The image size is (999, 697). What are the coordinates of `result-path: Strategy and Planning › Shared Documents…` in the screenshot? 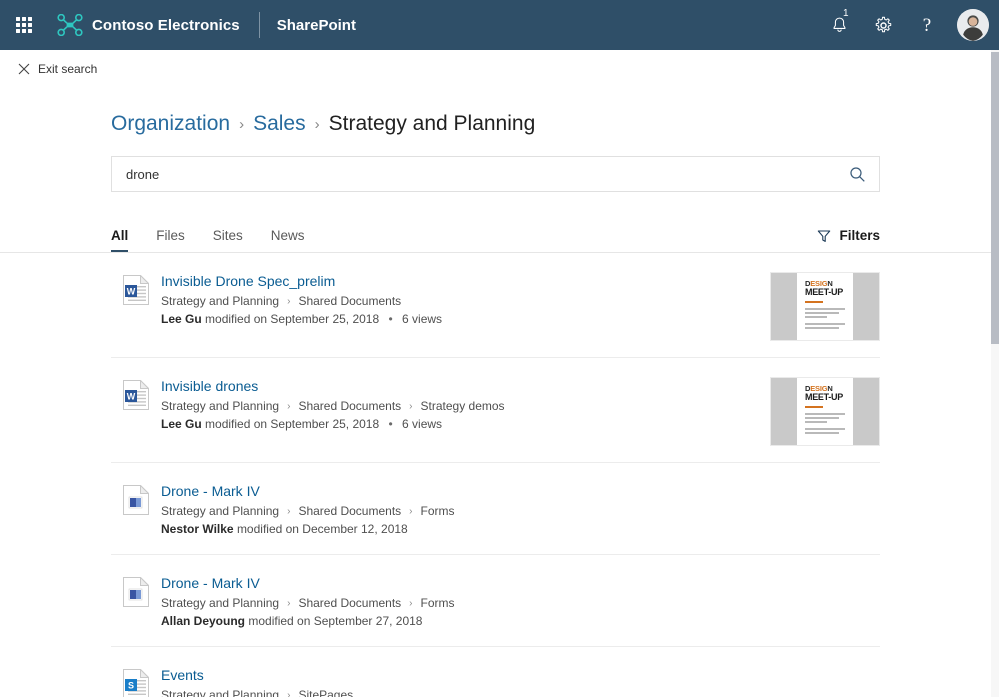 It's located at (458, 406).